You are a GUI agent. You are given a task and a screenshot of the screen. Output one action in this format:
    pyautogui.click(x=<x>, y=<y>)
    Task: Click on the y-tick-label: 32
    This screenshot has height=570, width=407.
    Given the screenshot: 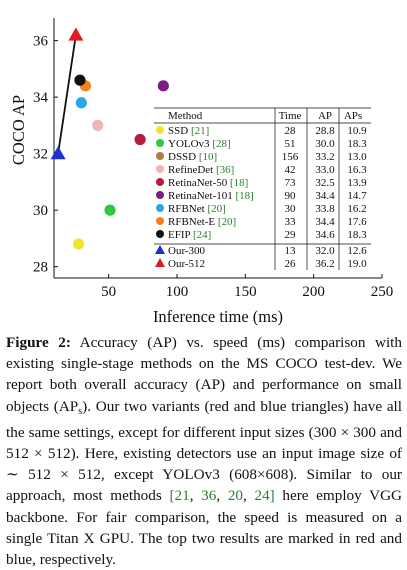 What is the action you would take?
    pyautogui.click(x=40, y=155)
    